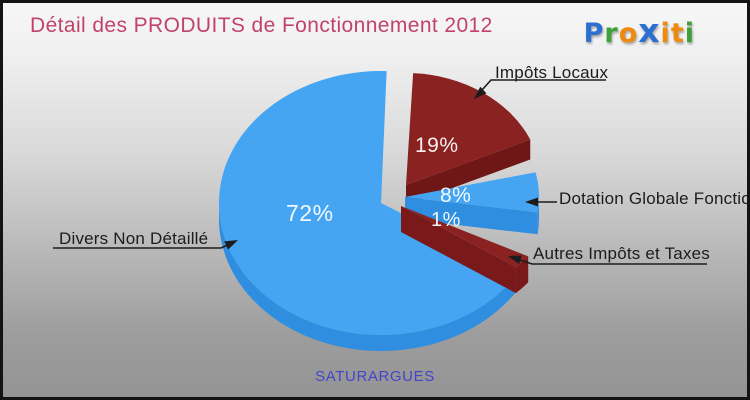 This screenshot has height=400, width=750. Describe the element at coordinates (594, 33) in the screenshot. I see `logo-letter: P` at that location.